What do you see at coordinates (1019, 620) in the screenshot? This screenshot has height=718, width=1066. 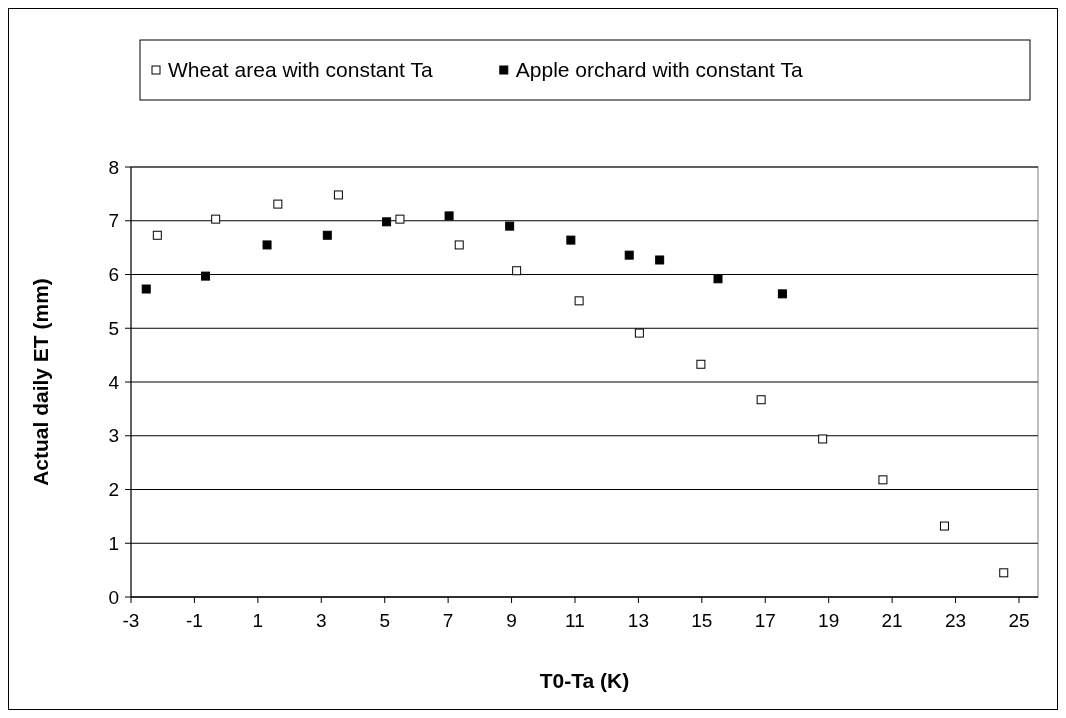 I see `x-tick-label: 25` at bounding box center [1019, 620].